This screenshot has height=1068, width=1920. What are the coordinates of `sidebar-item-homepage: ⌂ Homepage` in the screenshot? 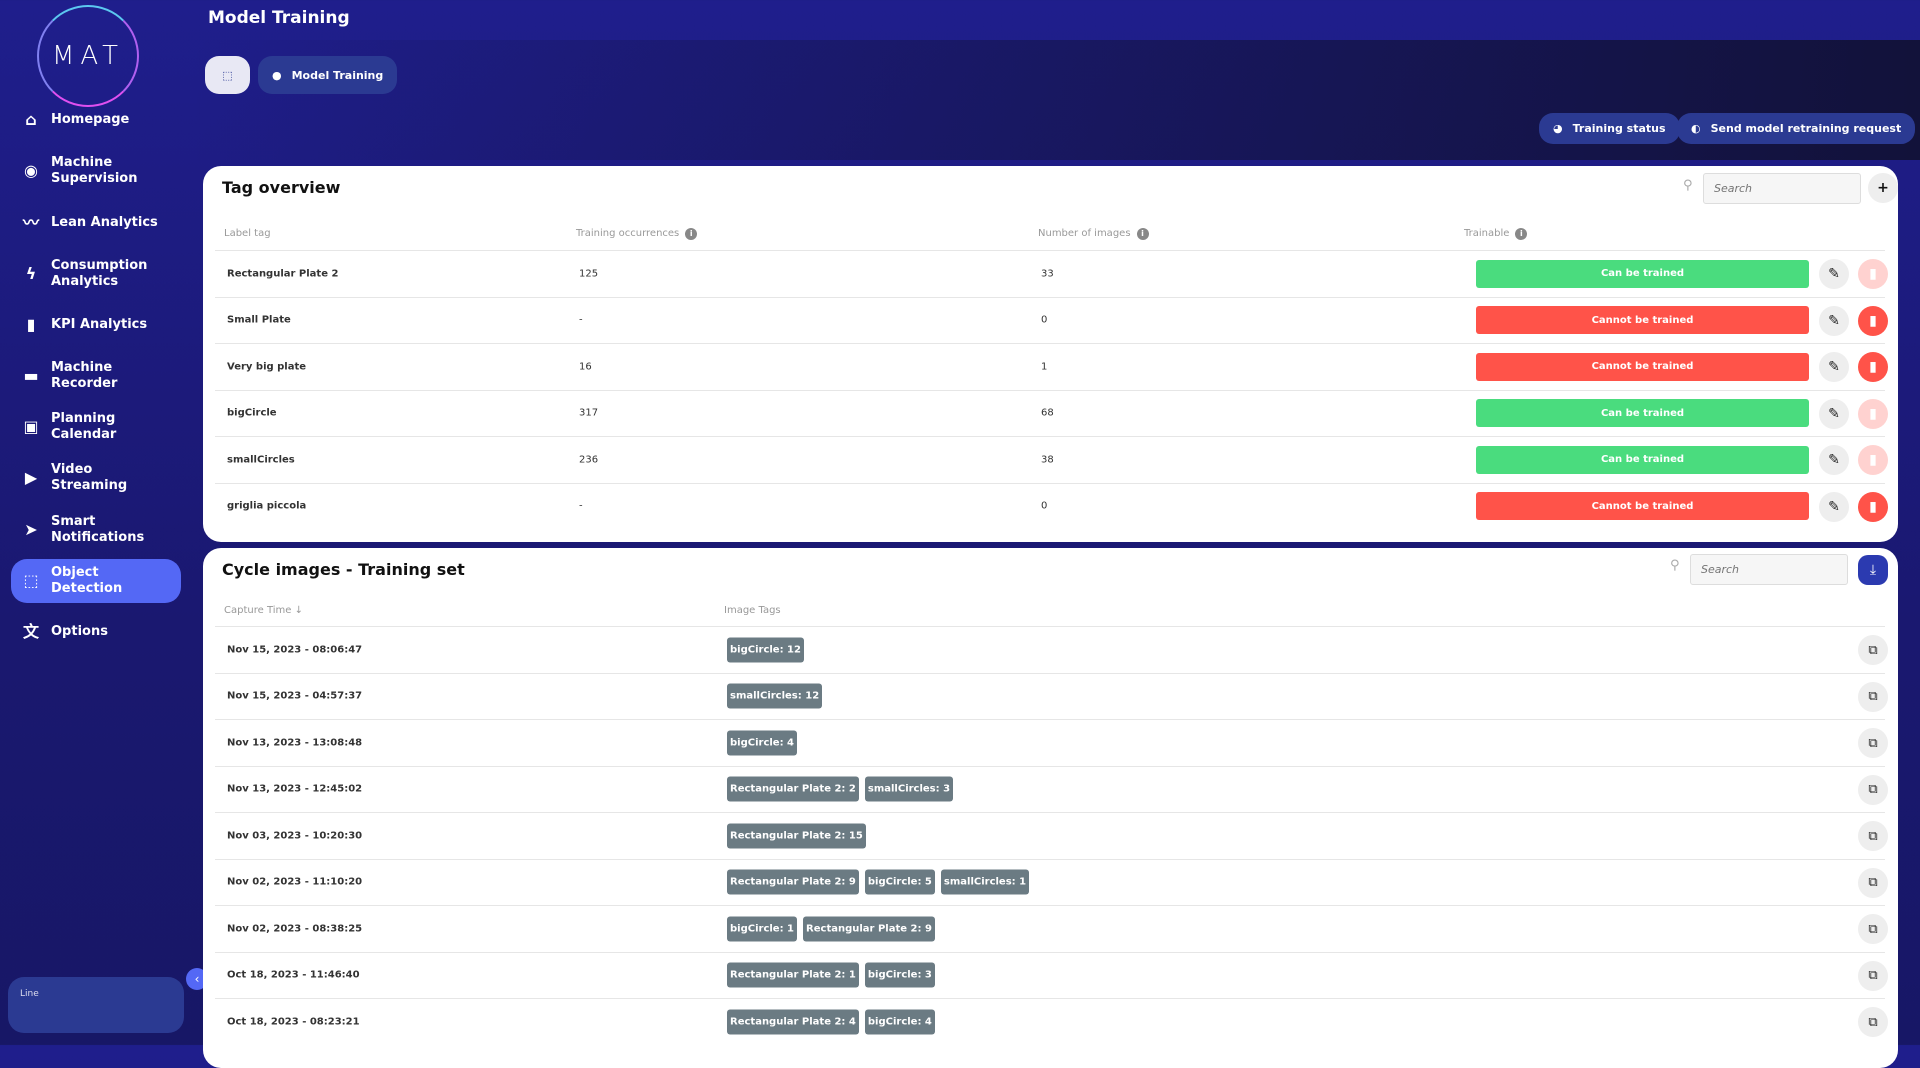 It's located at (96, 120).